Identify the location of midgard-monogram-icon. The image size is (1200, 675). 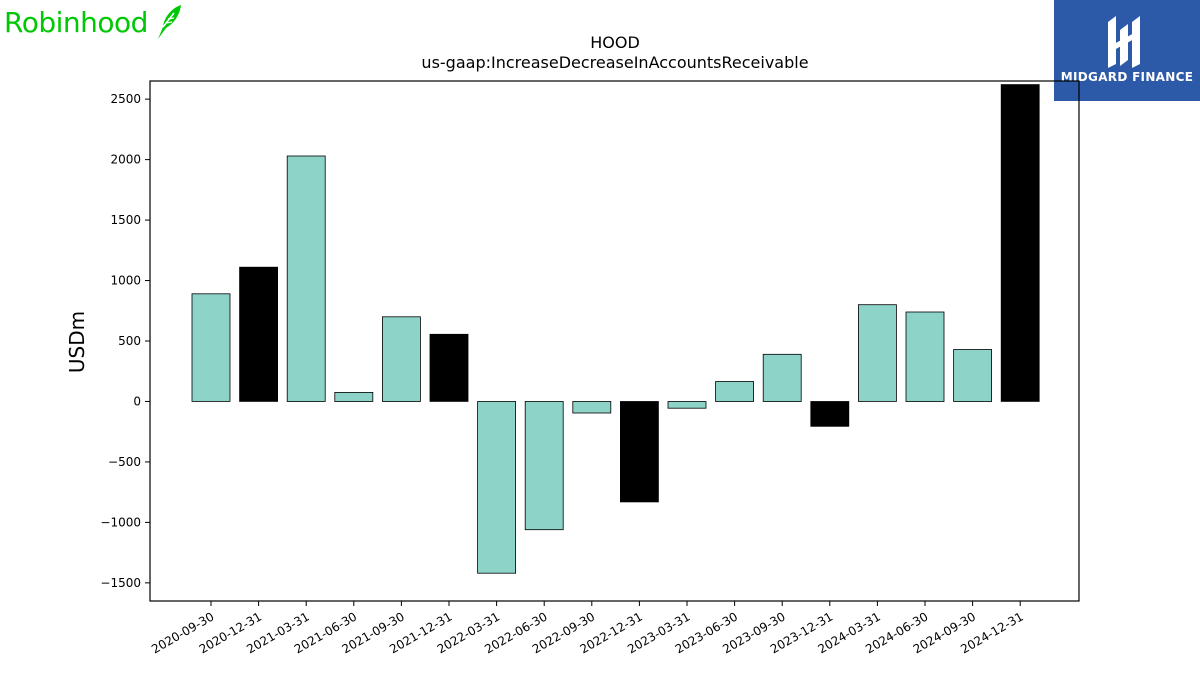
(1124, 42).